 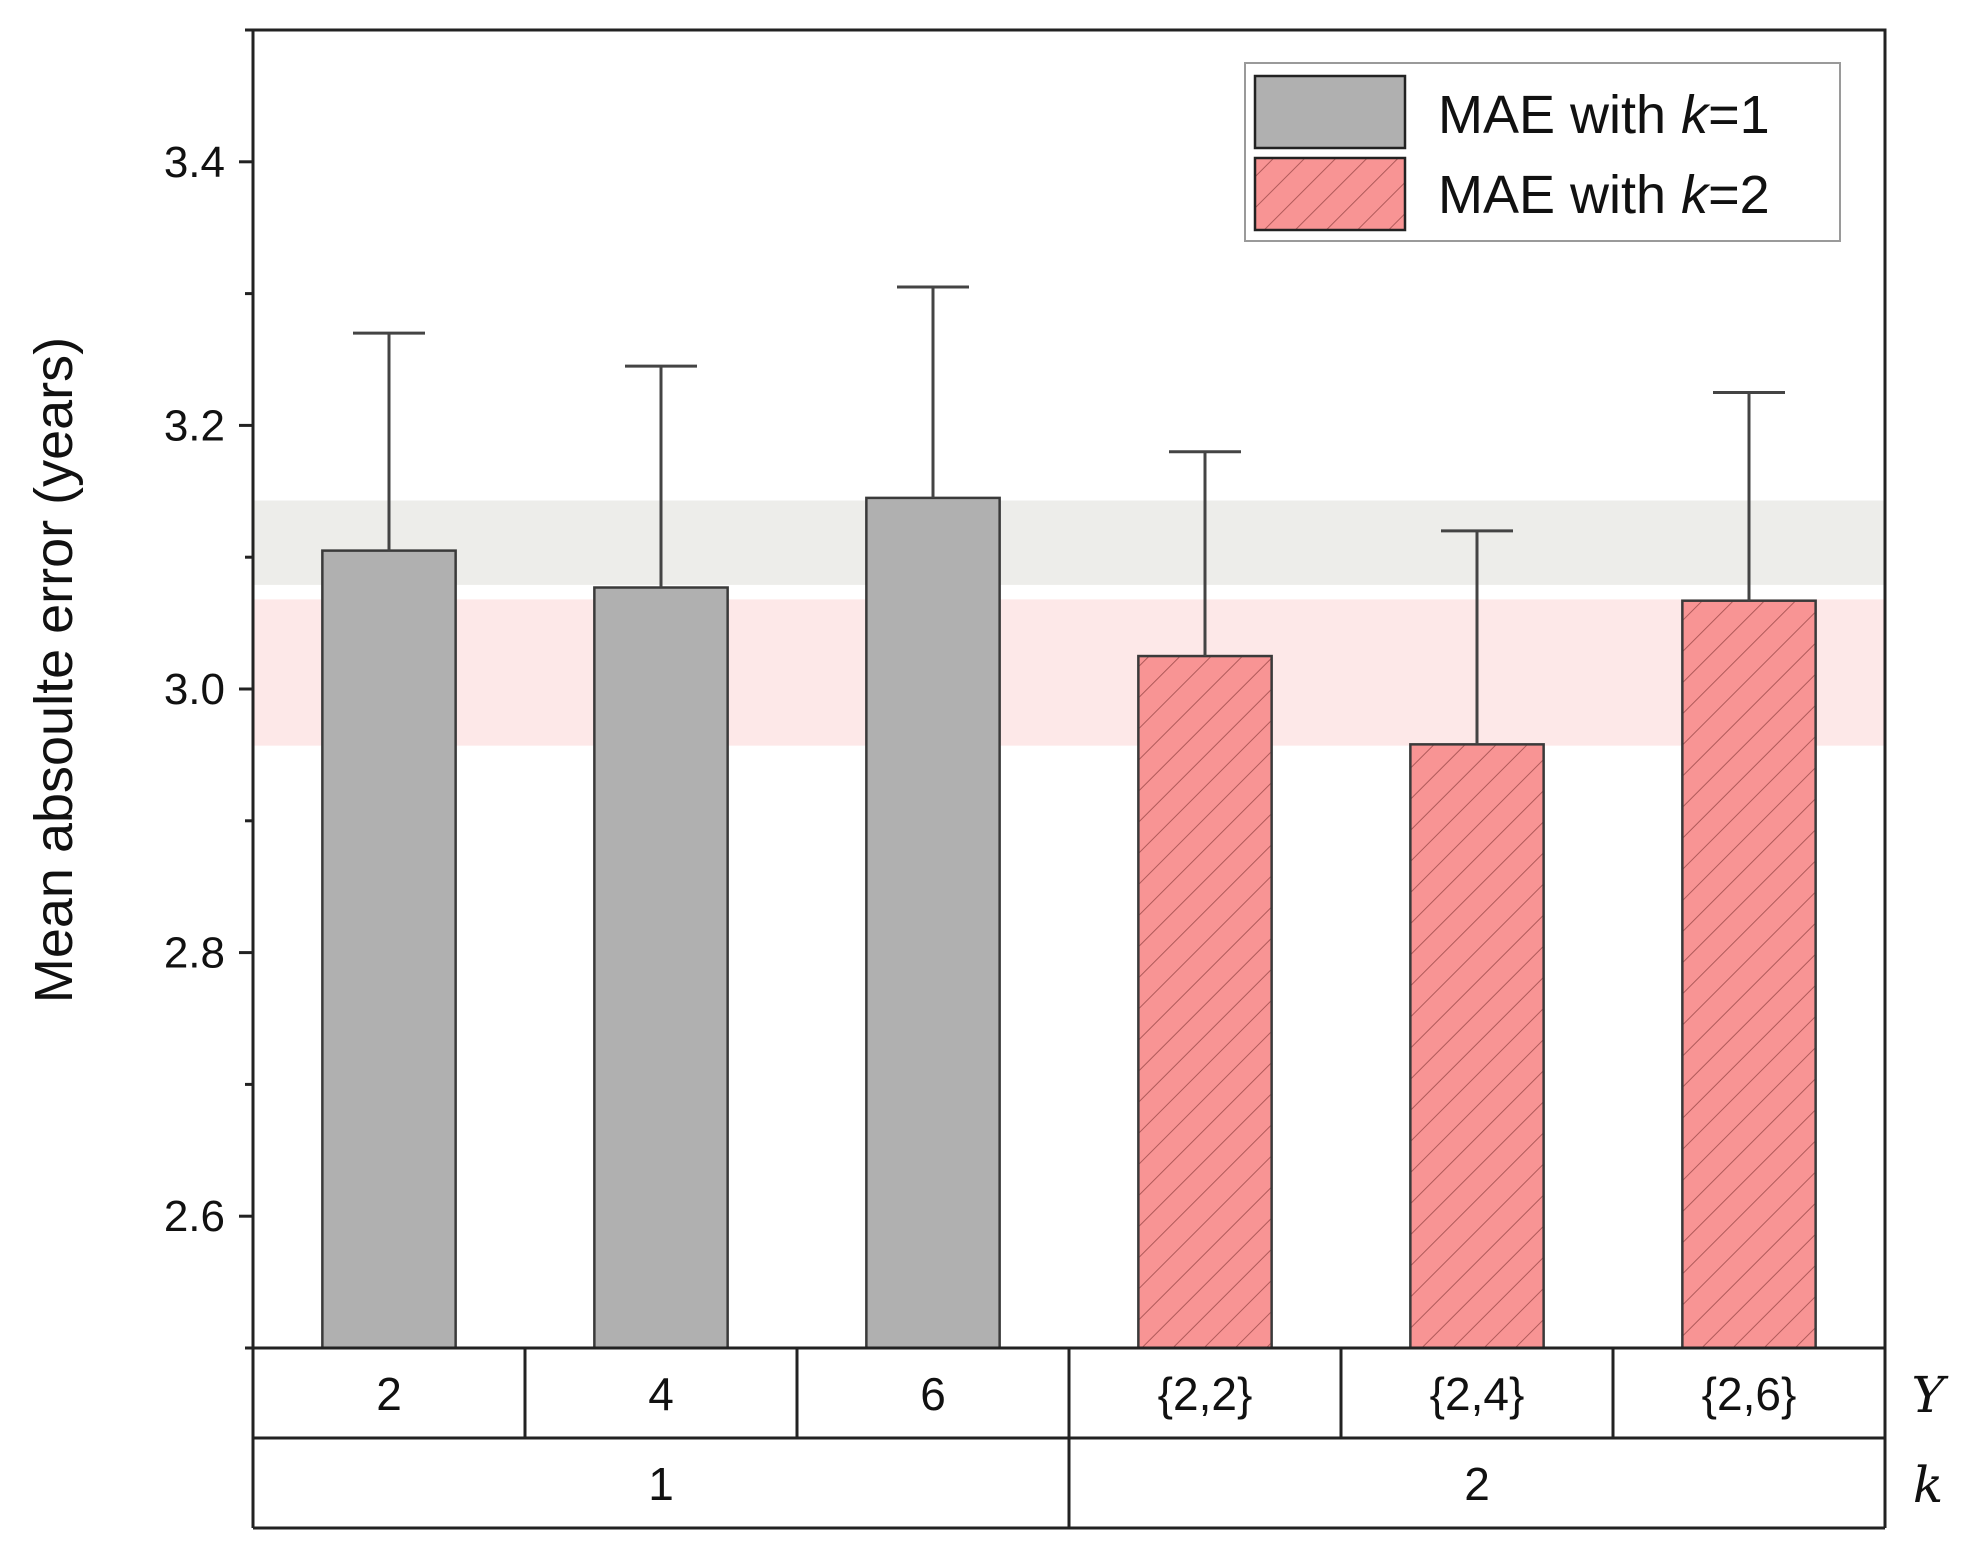 What do you see at coordinates (1069, 1438) in the screenshot?
I see `category-table: 2 4 6 {2,2} {2,4} {2,6} 1 2` at bounding box center [1069, 1438].